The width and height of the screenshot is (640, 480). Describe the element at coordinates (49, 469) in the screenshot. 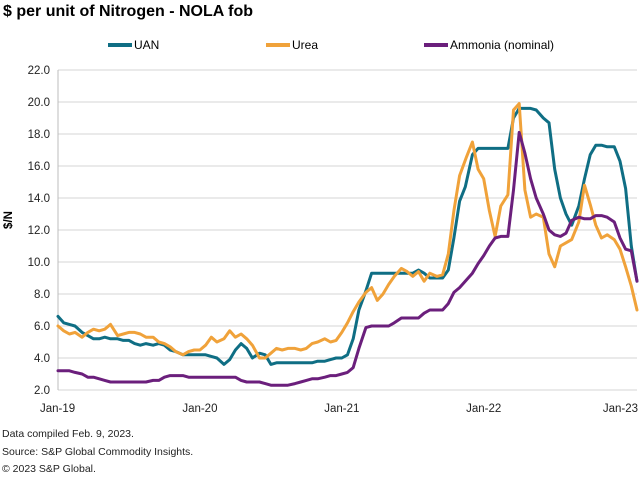

I see `footer-copyright: © 2023 S&P Global.` at that location.